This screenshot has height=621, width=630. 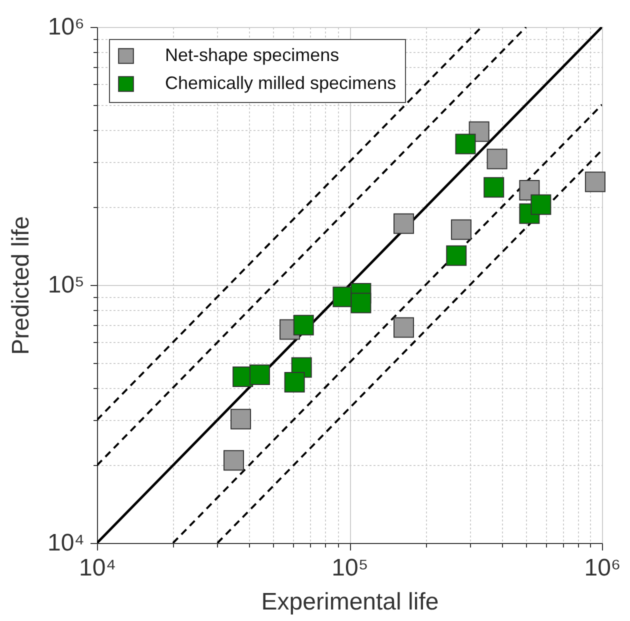 What do you see at coordinates (280, 83) in the screenshot?
I see `legend-label: Chemically milled specimens` at bounding box center [280, 83].